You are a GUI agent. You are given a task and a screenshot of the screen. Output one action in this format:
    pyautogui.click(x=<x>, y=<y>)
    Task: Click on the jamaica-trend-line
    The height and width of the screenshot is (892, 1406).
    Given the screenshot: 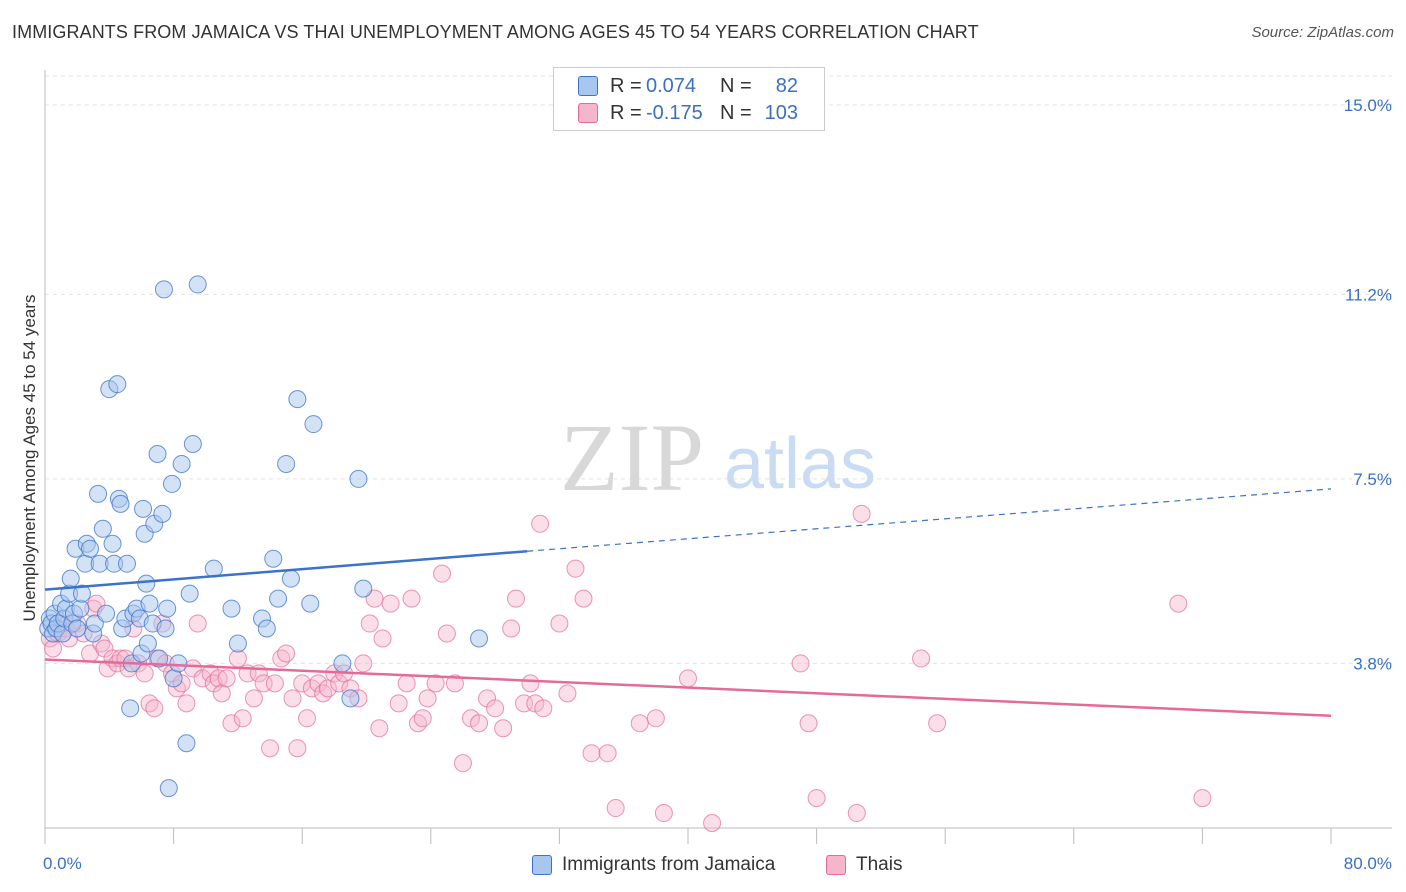 What is the action you would take?
    pyautogui.click(x=286, y=570)
    